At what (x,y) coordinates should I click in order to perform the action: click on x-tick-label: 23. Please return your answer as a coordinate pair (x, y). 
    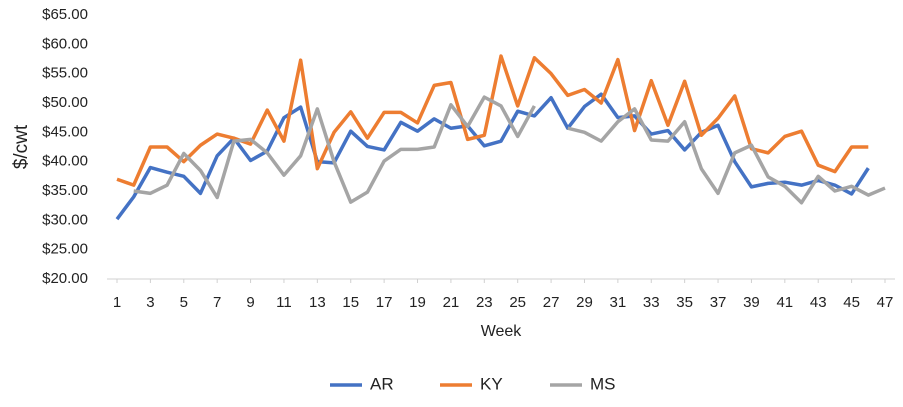
    Looking at the image, I should click on (484, 302).